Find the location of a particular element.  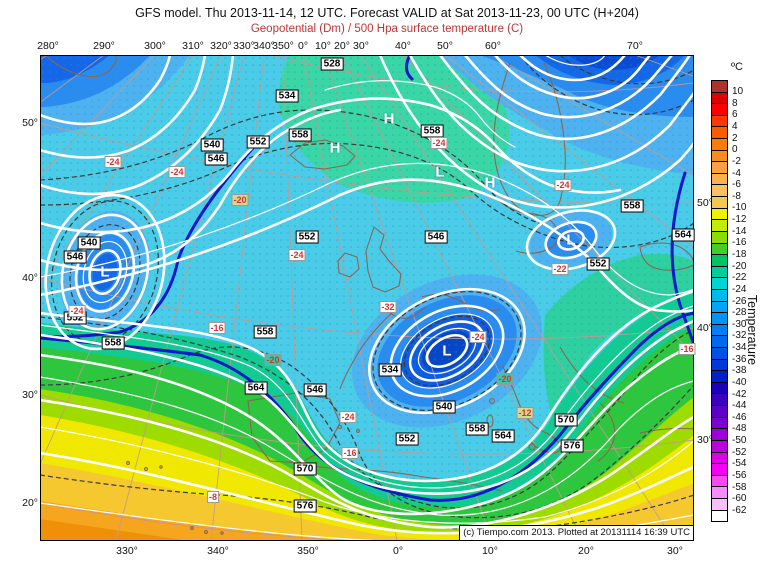

colorbar-tick-label: -54 is located at coordinates (739, 464).